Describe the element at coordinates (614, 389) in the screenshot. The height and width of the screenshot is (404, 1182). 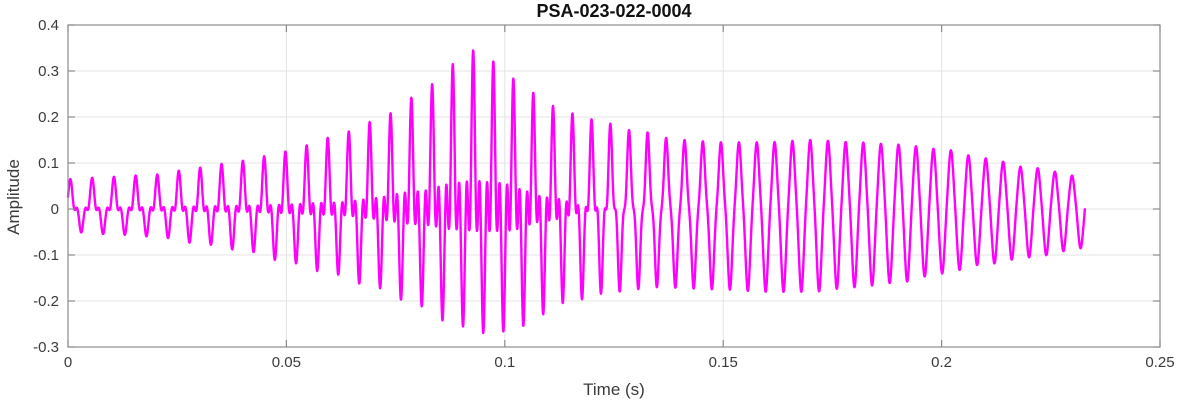
I see `x-axis-label: Time (s)` at that location.